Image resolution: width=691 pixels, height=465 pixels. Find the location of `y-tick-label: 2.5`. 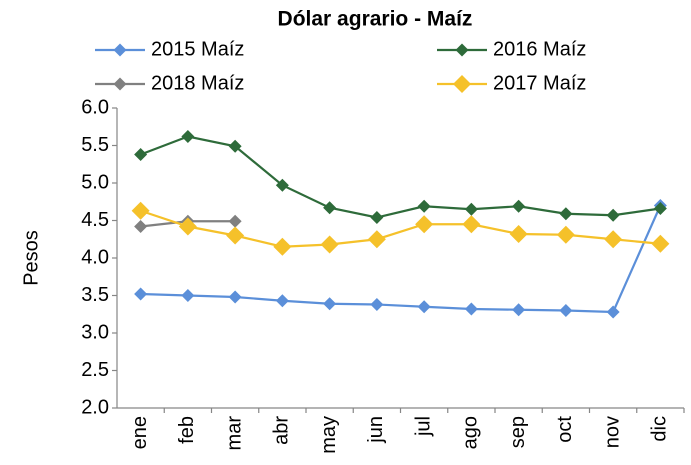

y-tick-label: 2.5 is located at coordinates (95, 370).